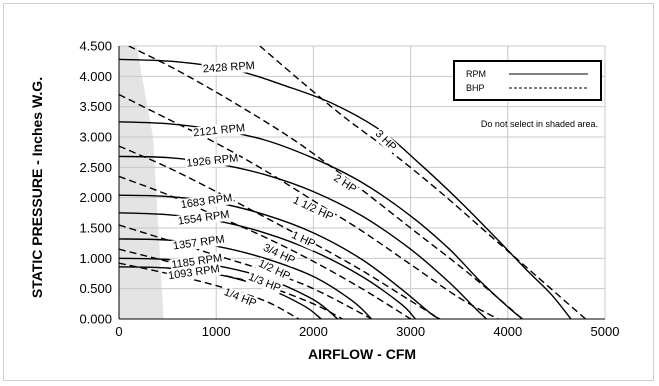 The height and width of the screenshot is (386, 659). Describe the element at coordinates (95, 46) in the screenshot. I see `y-tick-label: 4.500` at that location.